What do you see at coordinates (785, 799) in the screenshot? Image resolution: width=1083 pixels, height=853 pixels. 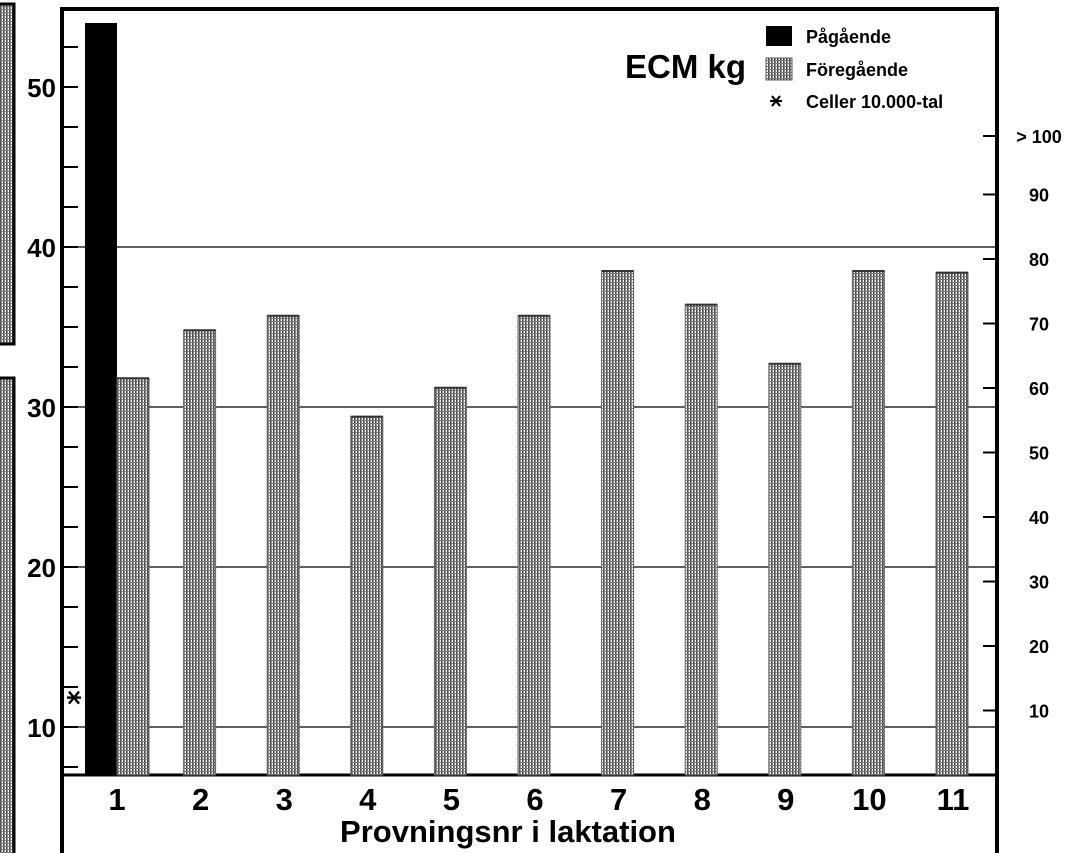 I see `x-tick-label: 9` at bounding box center [785, 799].